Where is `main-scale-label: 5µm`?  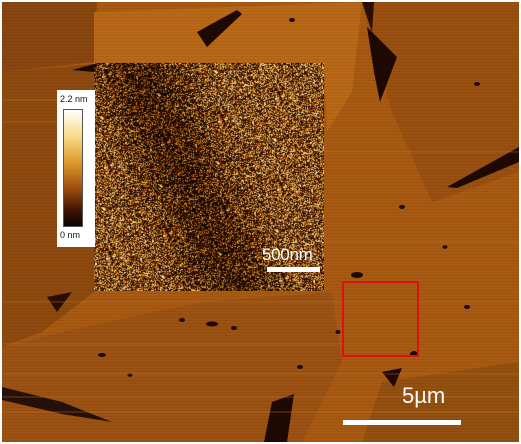
main-scale-label: 5µm is located at coordinates (424, 395).